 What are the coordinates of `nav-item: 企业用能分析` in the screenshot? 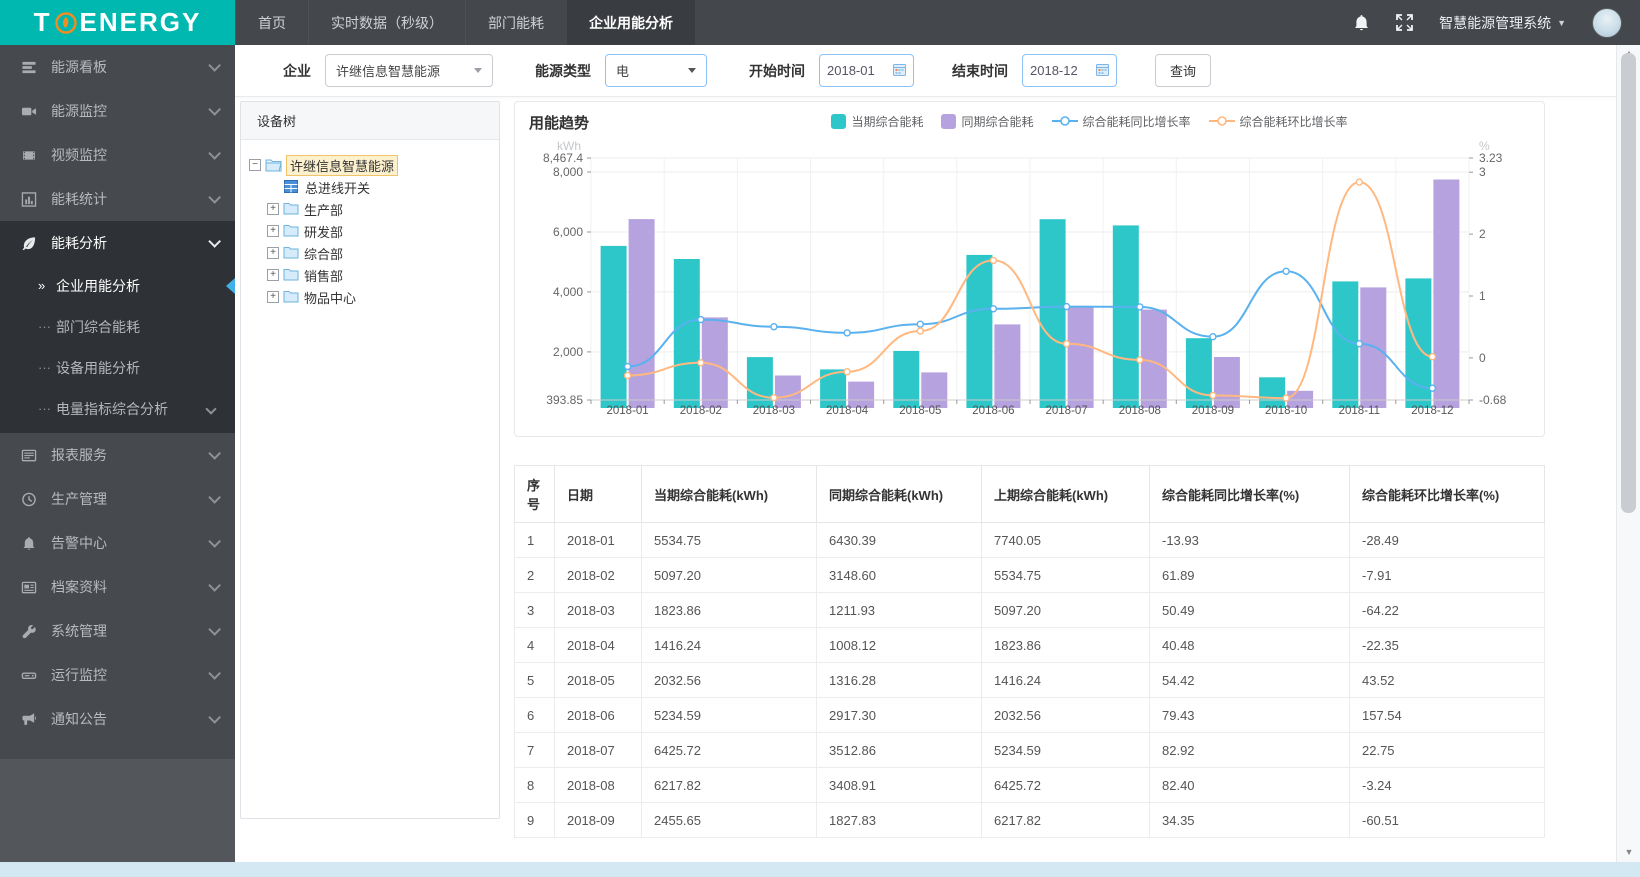 It's located at (630, 22).